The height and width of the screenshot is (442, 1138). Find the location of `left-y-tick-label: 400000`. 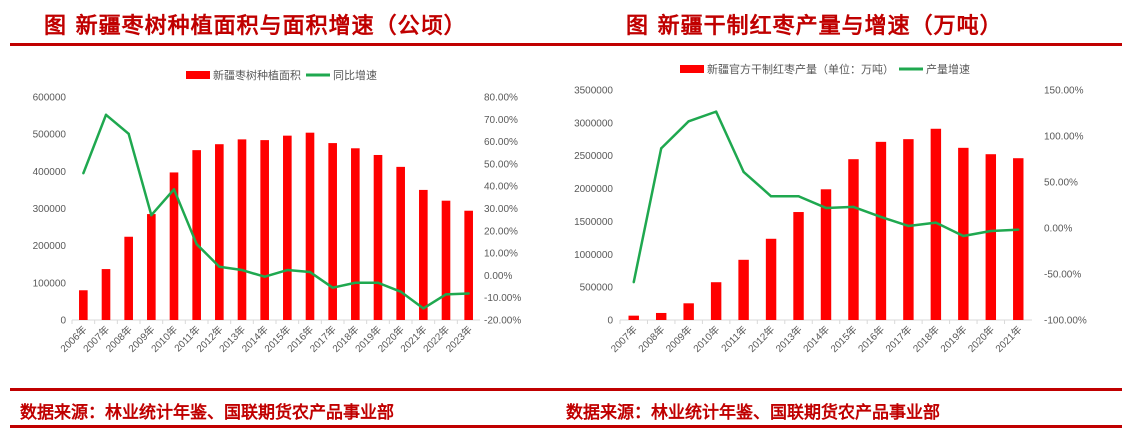

left-y-tick-label: 400000 is located at coordinates (50, 172).